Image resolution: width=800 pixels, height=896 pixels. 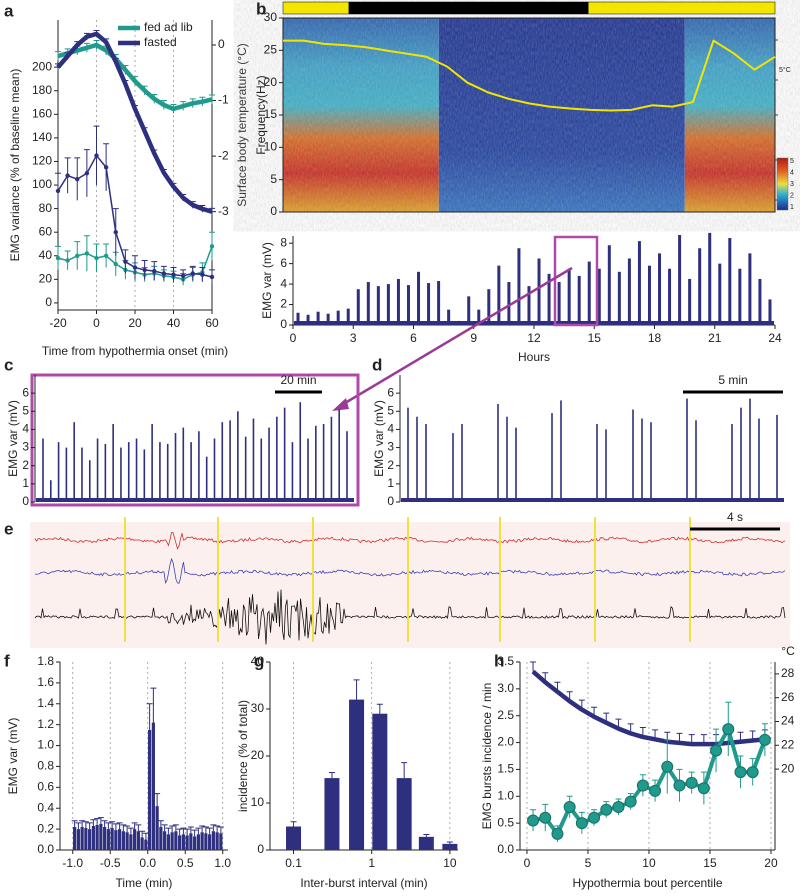 What do you see at coordinates (271, 17) in the screenshot?
I see `y-tick-label: 30` at bounding box center [271, 17].